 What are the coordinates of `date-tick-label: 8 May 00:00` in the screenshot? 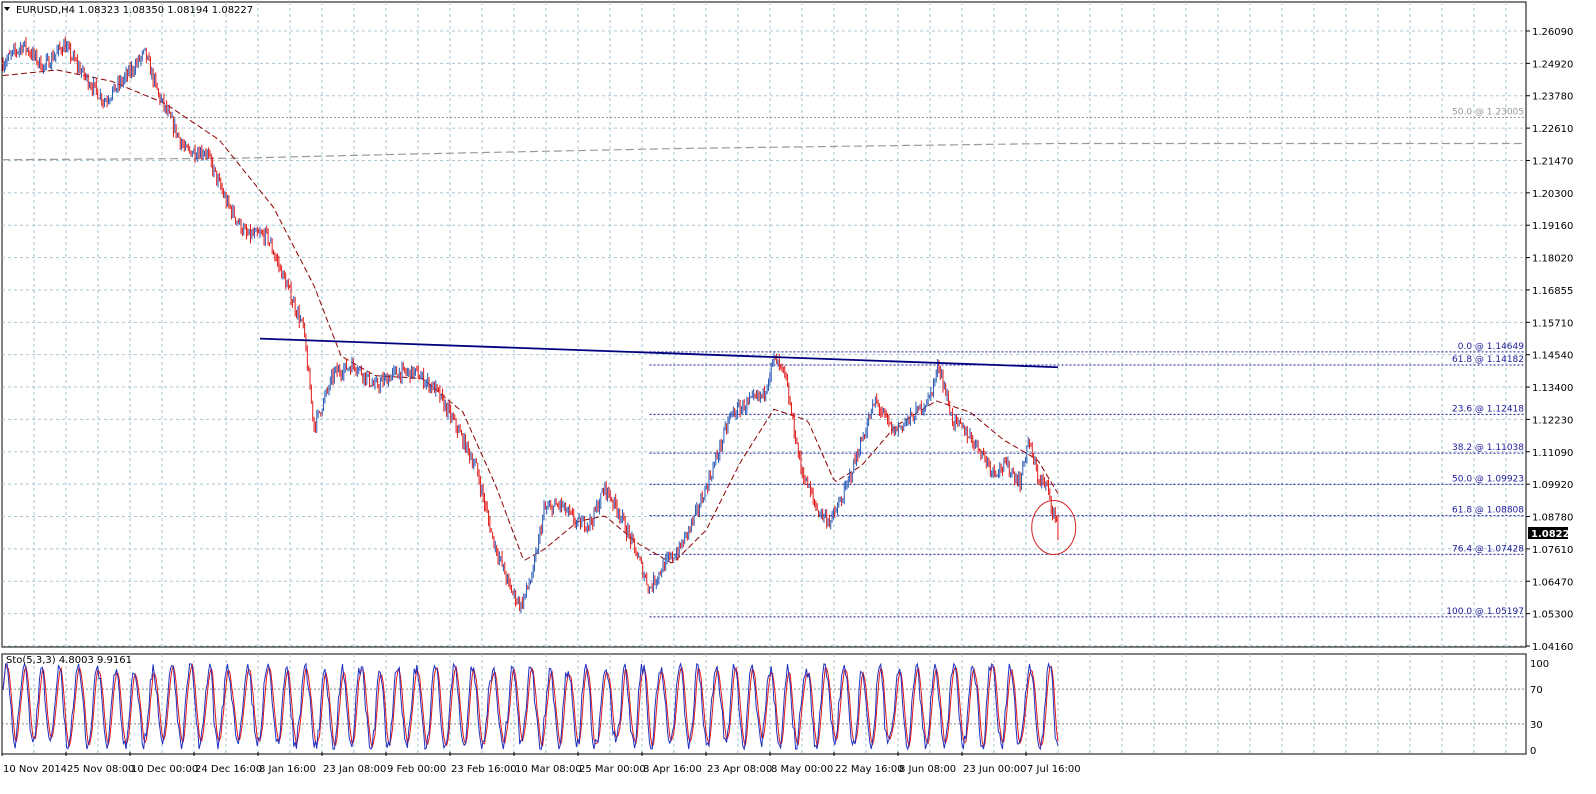 It's located at (802, 769).